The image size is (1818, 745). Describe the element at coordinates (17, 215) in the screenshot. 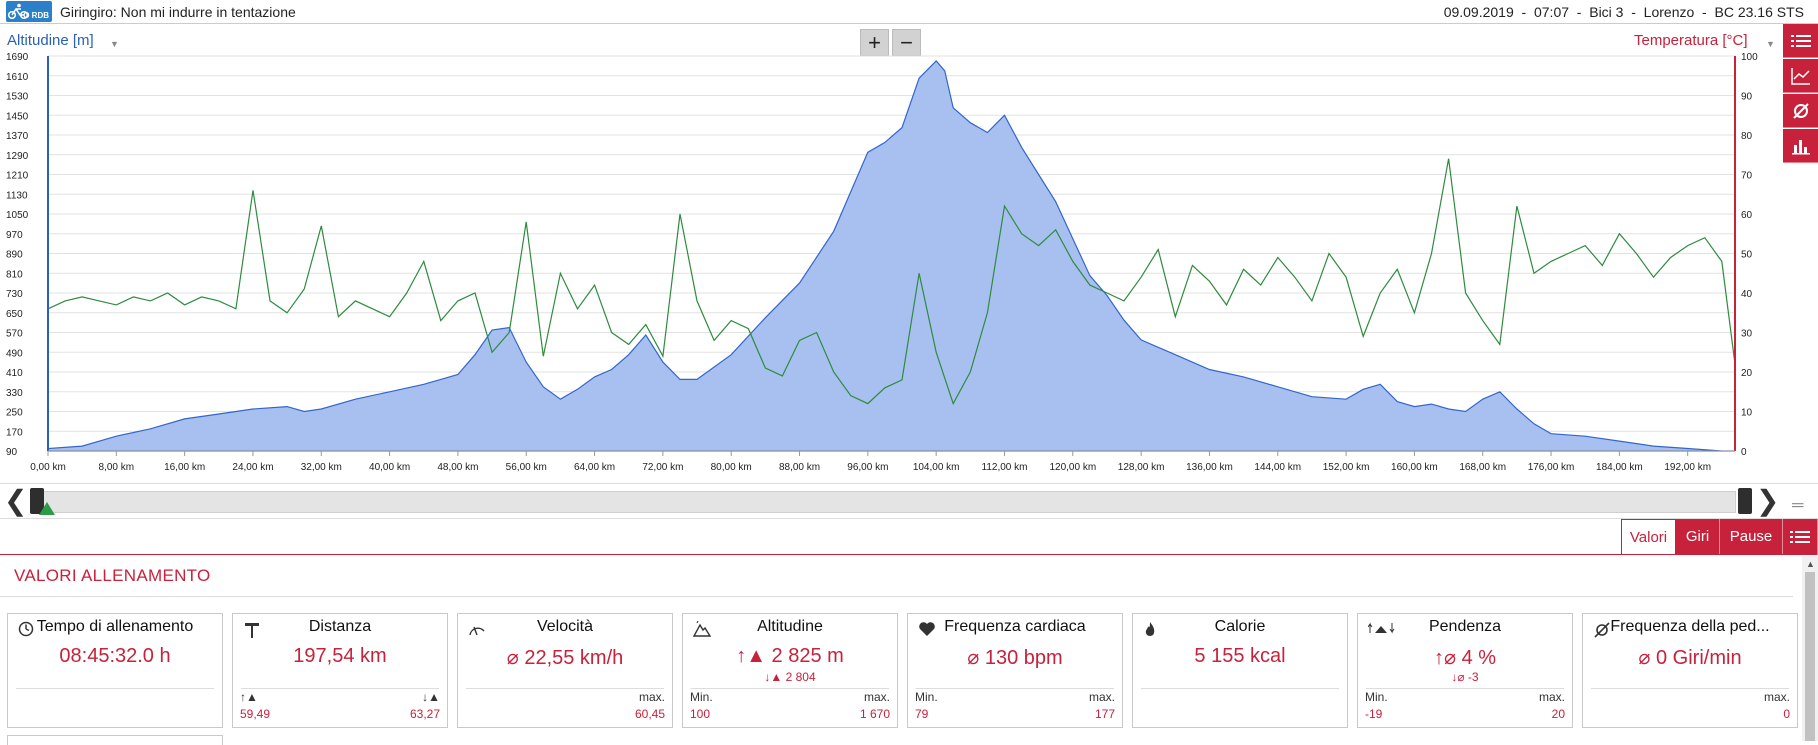

I see `y-left-tick-label: 1050` at that location.